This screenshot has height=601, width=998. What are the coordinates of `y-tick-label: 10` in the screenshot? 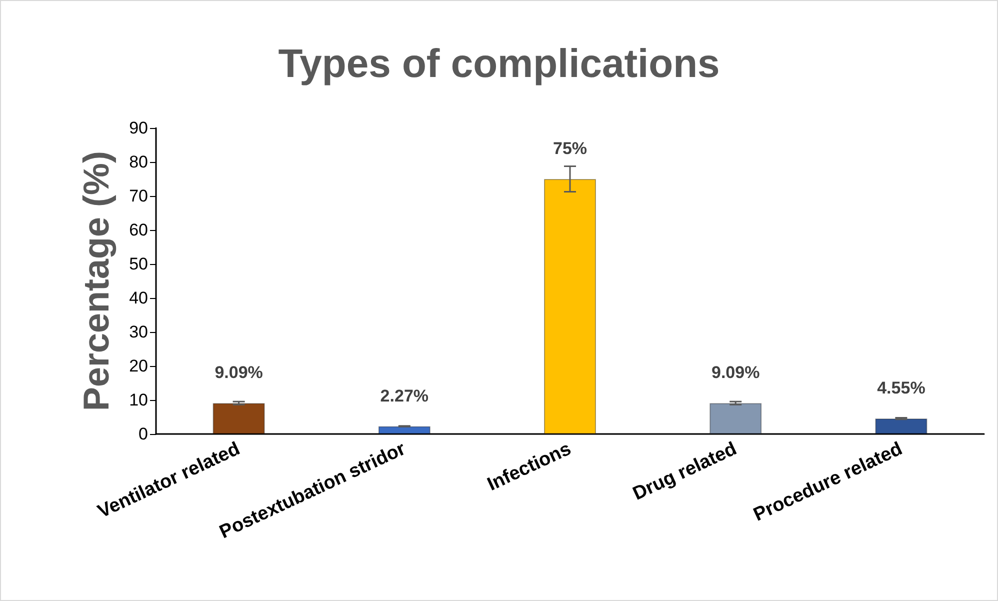 It's located at (138, 400).